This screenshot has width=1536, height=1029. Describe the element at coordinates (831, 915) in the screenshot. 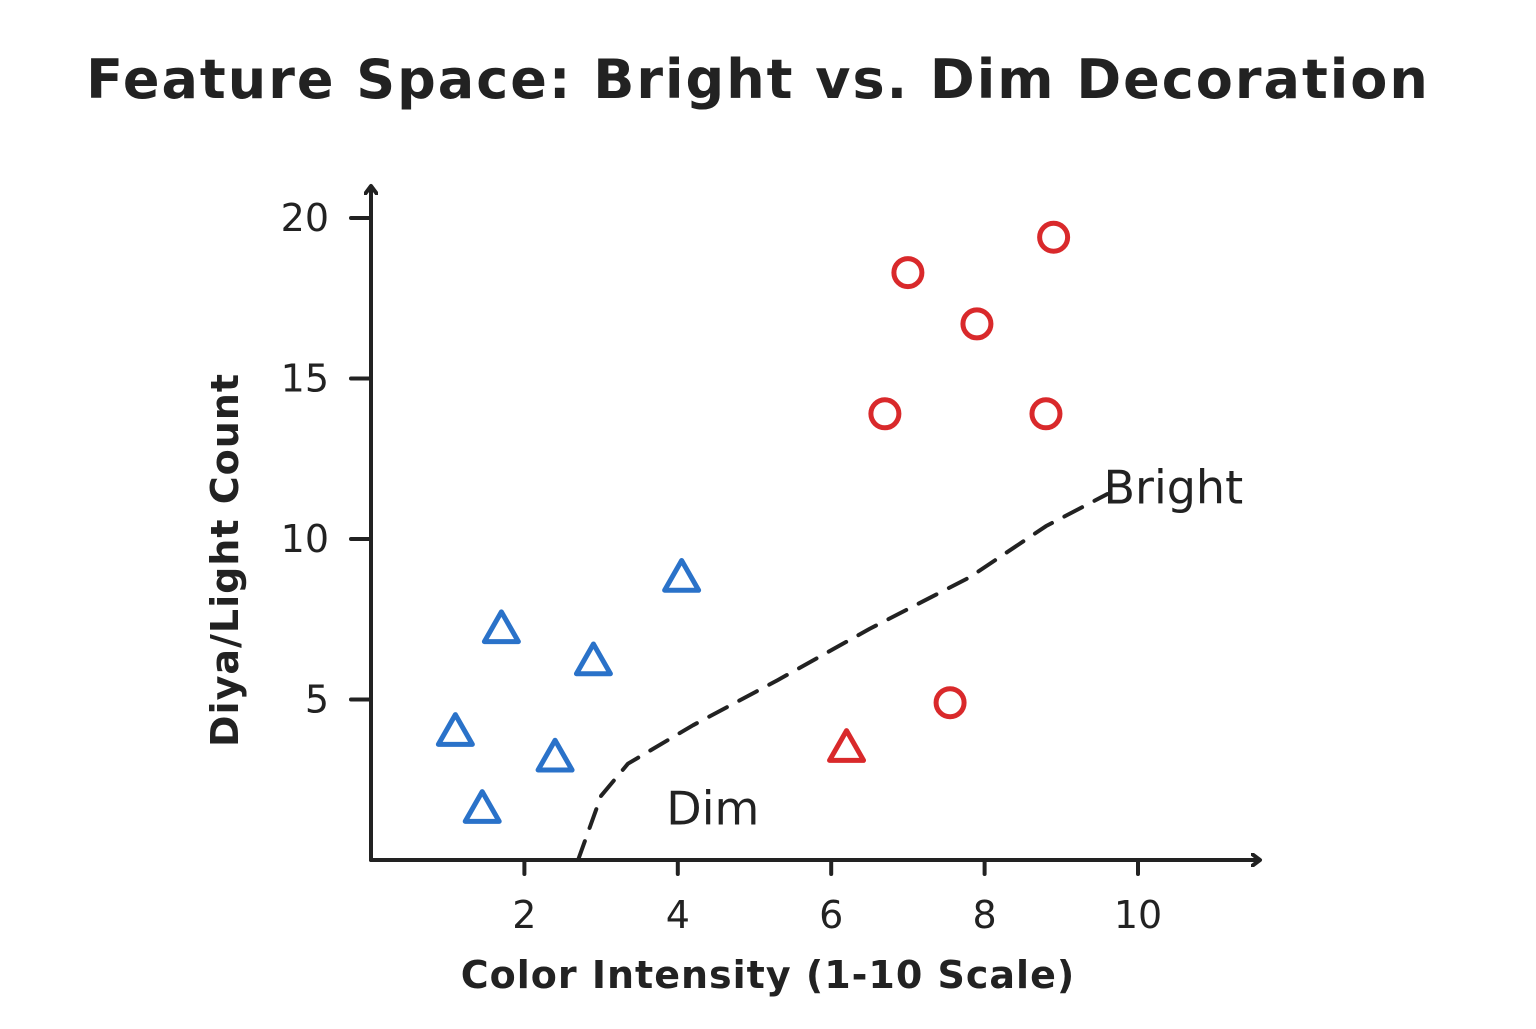

I see `x-tick-label: 6` at that location.